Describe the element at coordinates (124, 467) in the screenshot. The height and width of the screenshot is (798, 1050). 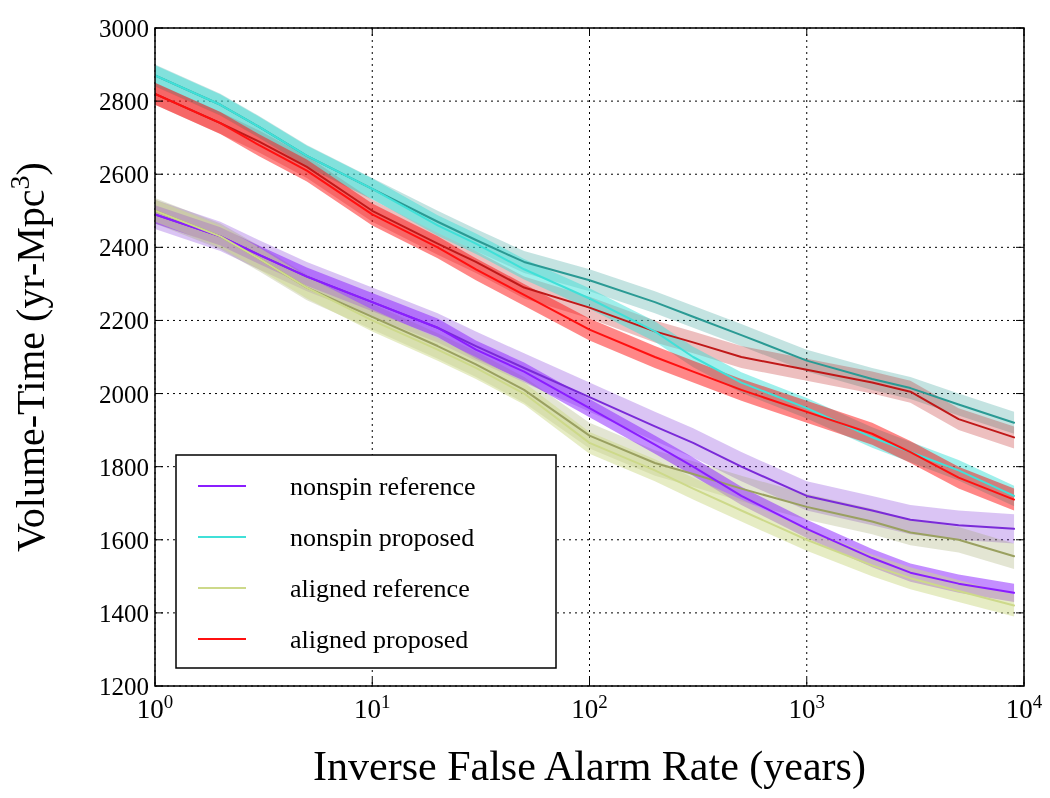
I see `y-tick-label: 1800` at that location.